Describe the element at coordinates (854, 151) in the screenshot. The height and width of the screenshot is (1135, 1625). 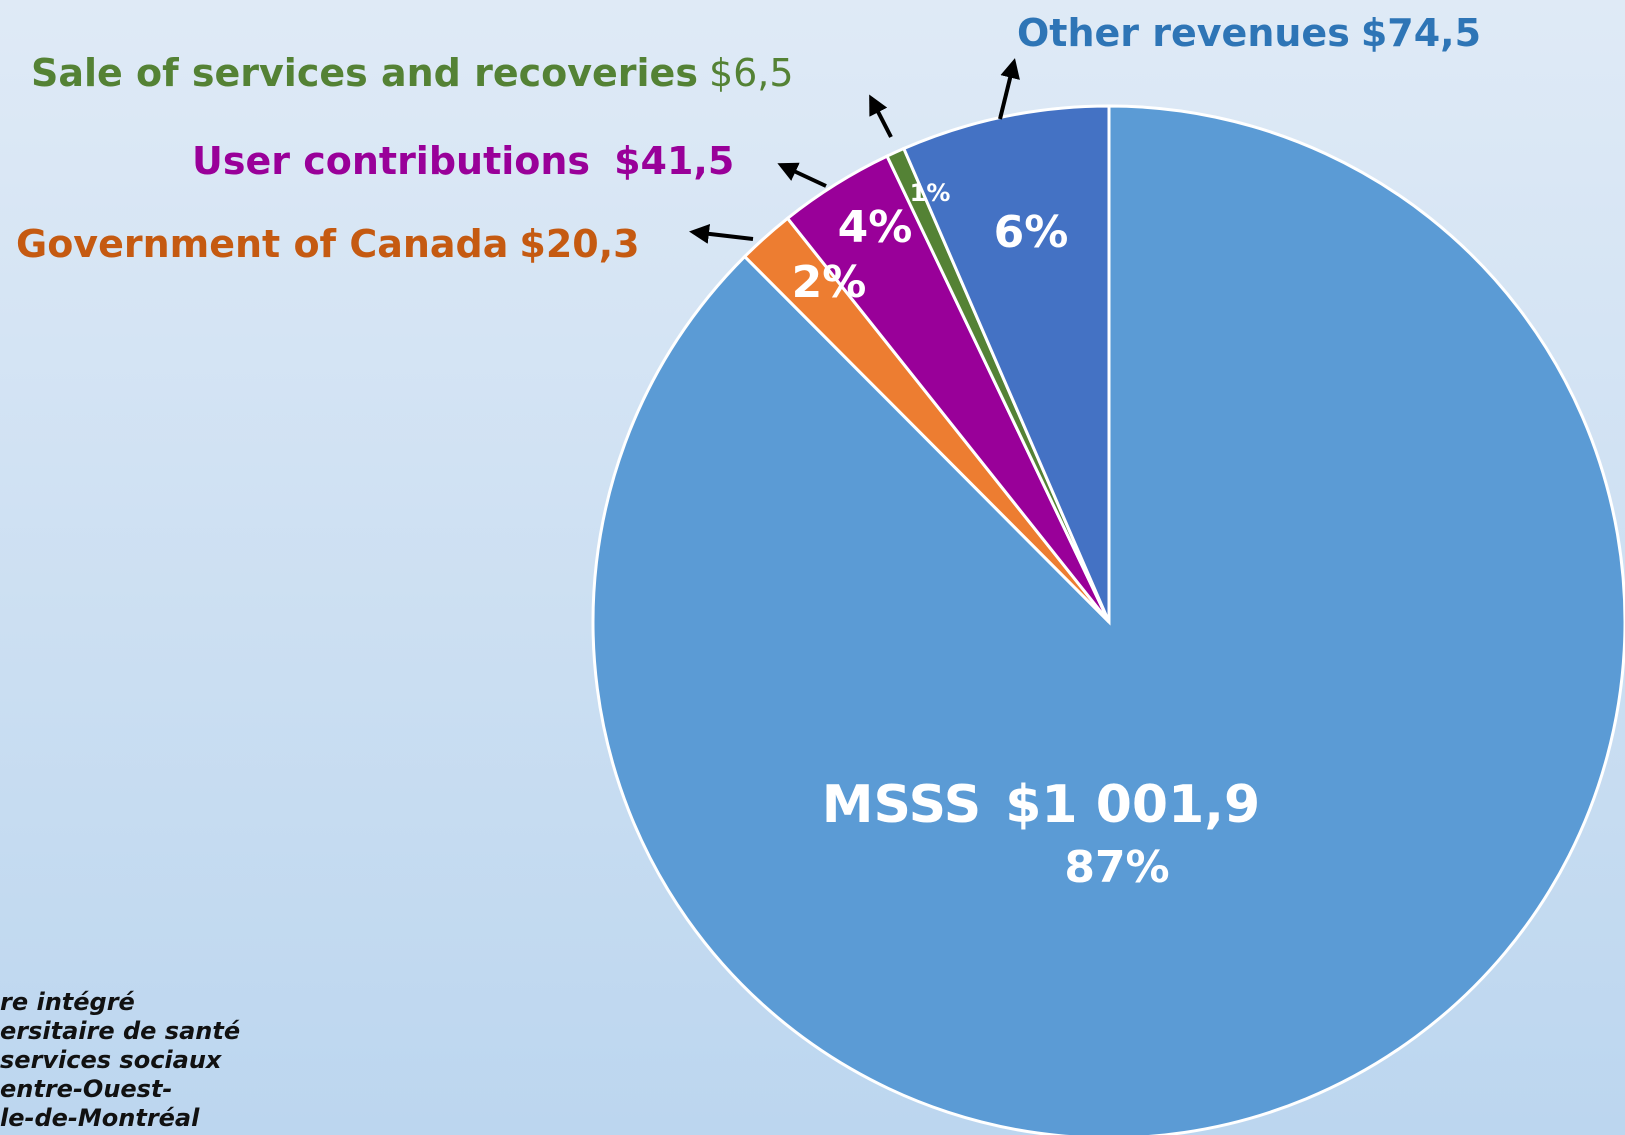
I see `arrows` at that location.